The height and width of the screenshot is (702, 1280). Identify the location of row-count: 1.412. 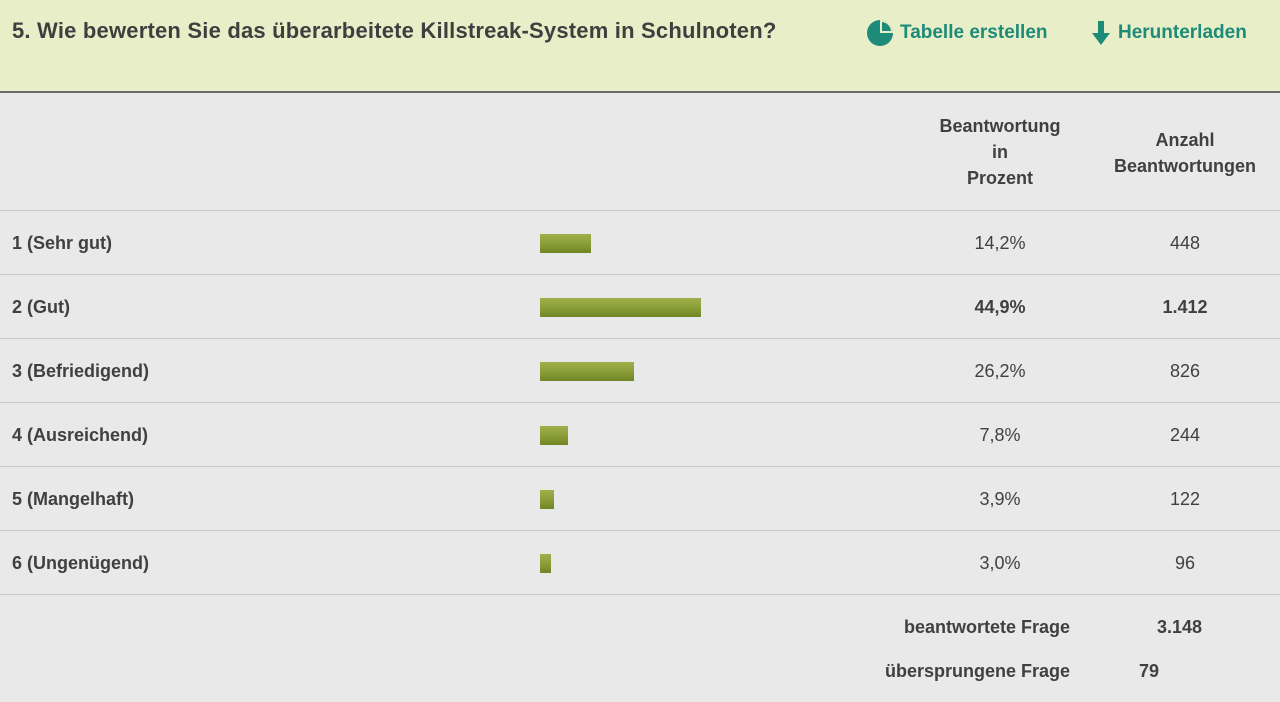
(1185, 307).